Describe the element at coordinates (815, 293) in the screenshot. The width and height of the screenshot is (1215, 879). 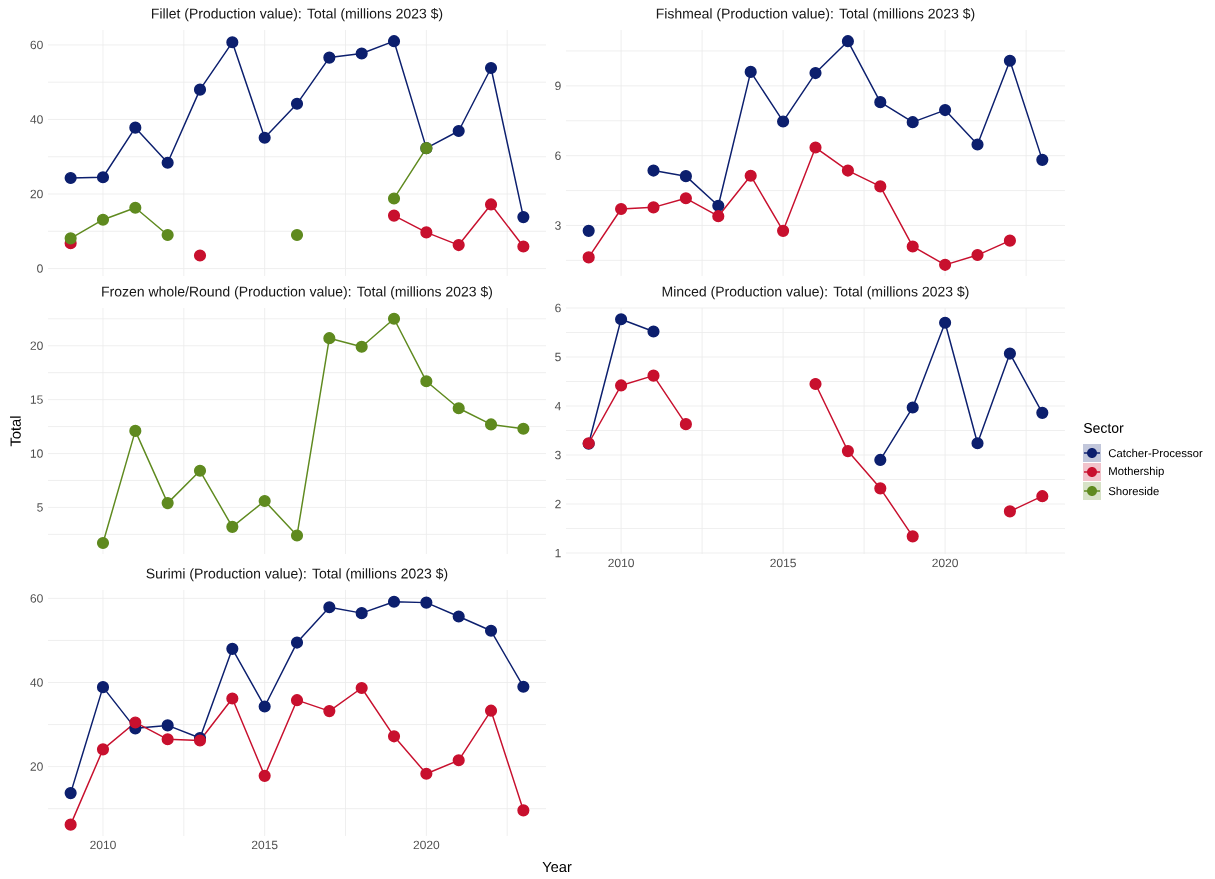
I see `chart-title: Minced (Production value): Total (millions 2023 $)` at that location.